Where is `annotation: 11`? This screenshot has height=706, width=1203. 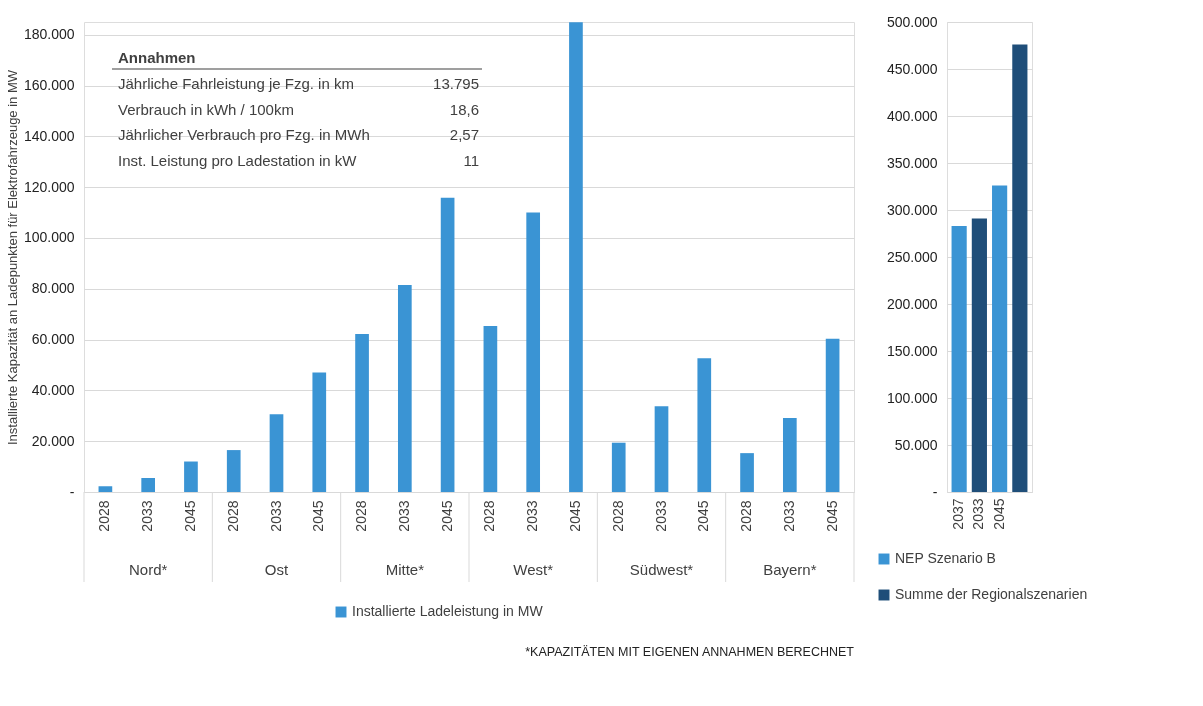 annotation: 11 is located at coordinates (471, 160).